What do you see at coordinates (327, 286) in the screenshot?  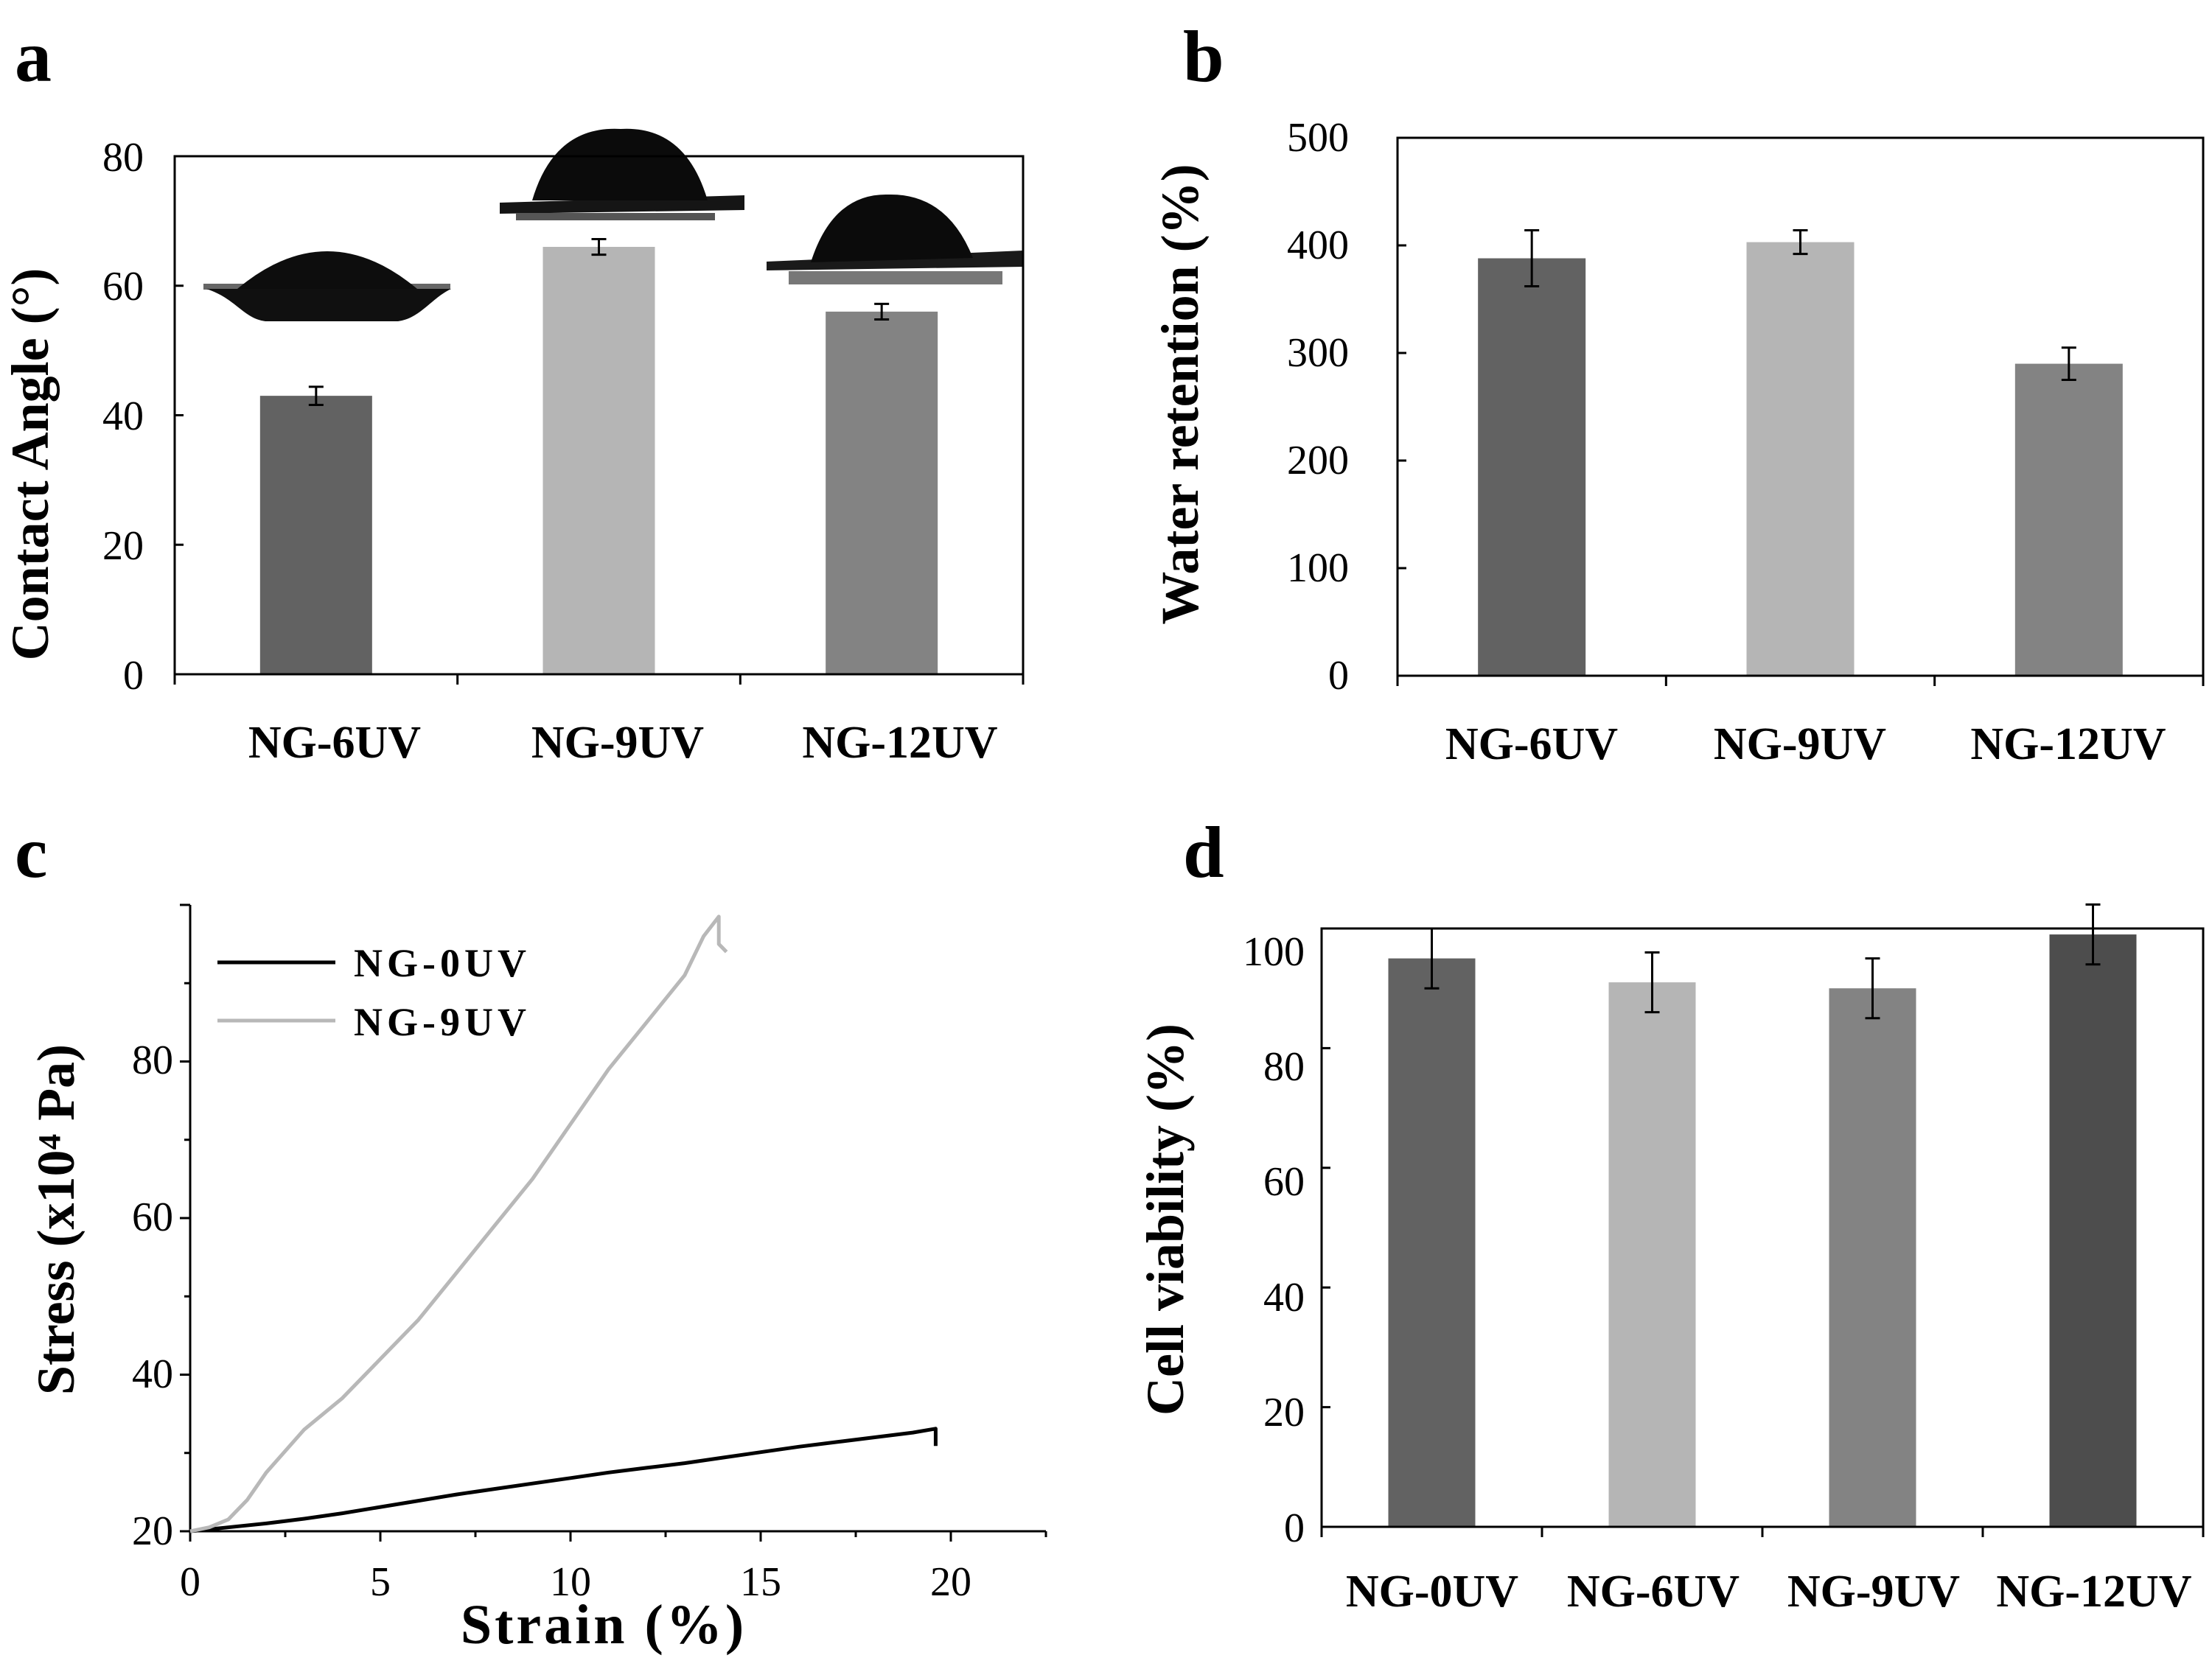 I see `droplet-image-ng-6uv` at bounding box center [327, 286].